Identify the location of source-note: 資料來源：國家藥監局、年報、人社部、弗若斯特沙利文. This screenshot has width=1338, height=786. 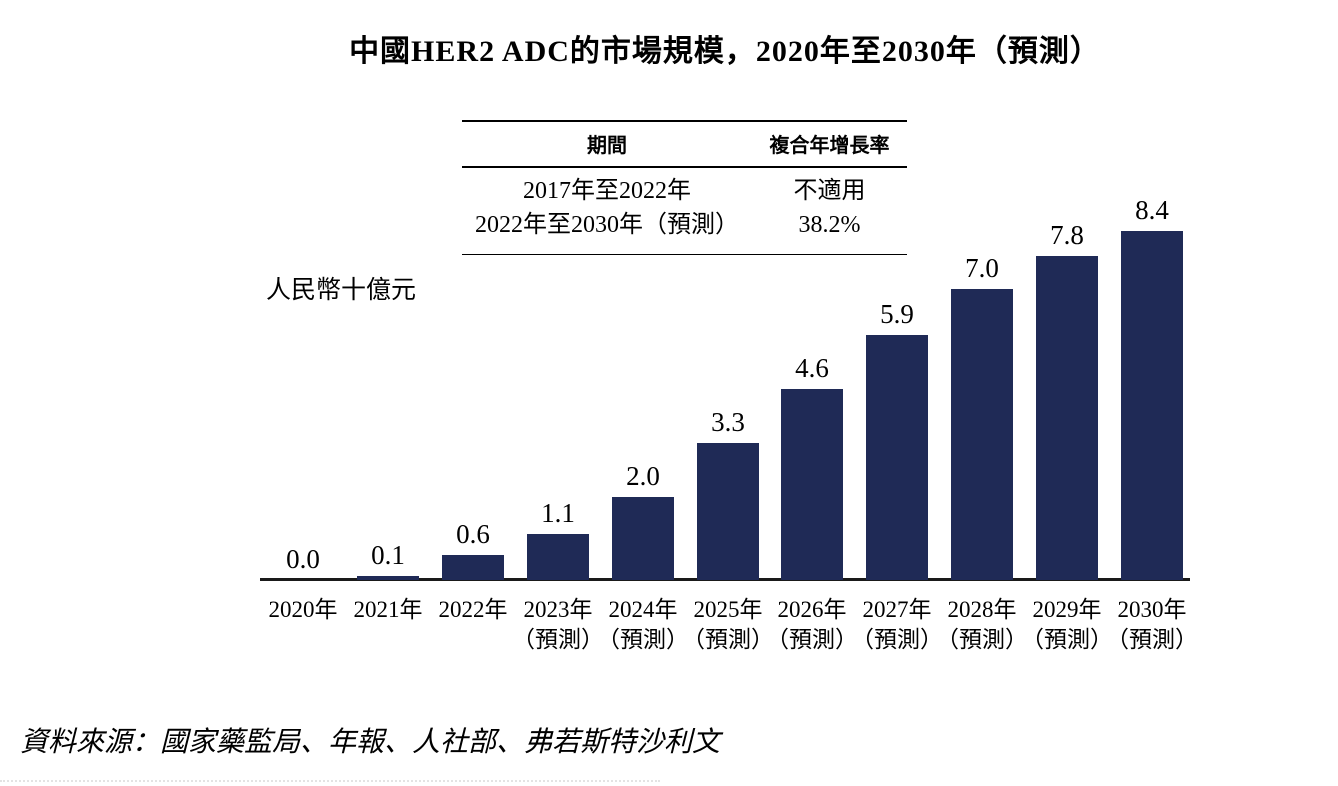
(370, 742).